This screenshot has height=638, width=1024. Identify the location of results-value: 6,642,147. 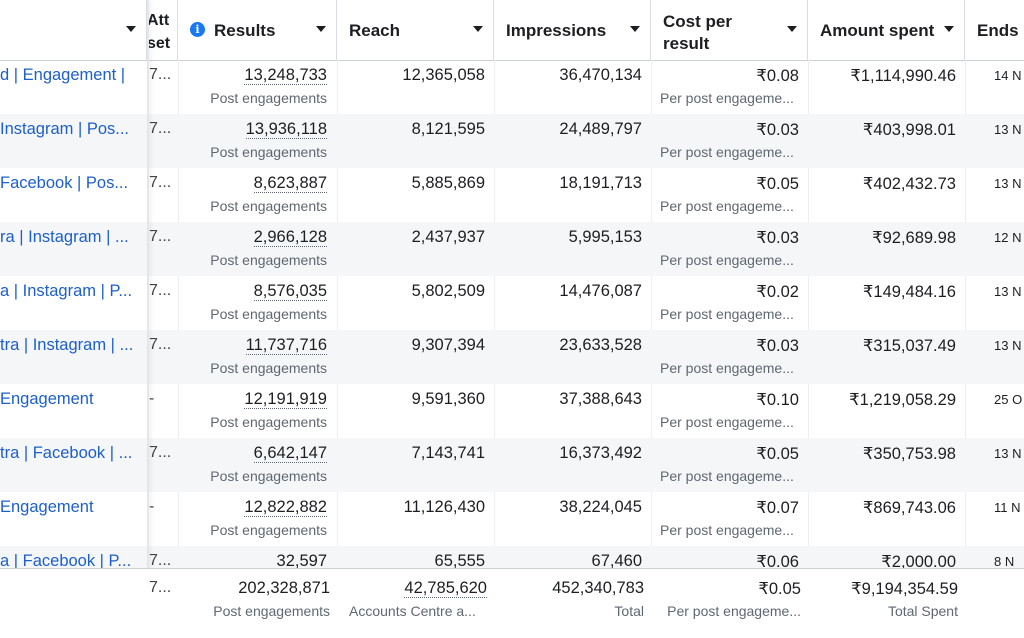
(253, 453).